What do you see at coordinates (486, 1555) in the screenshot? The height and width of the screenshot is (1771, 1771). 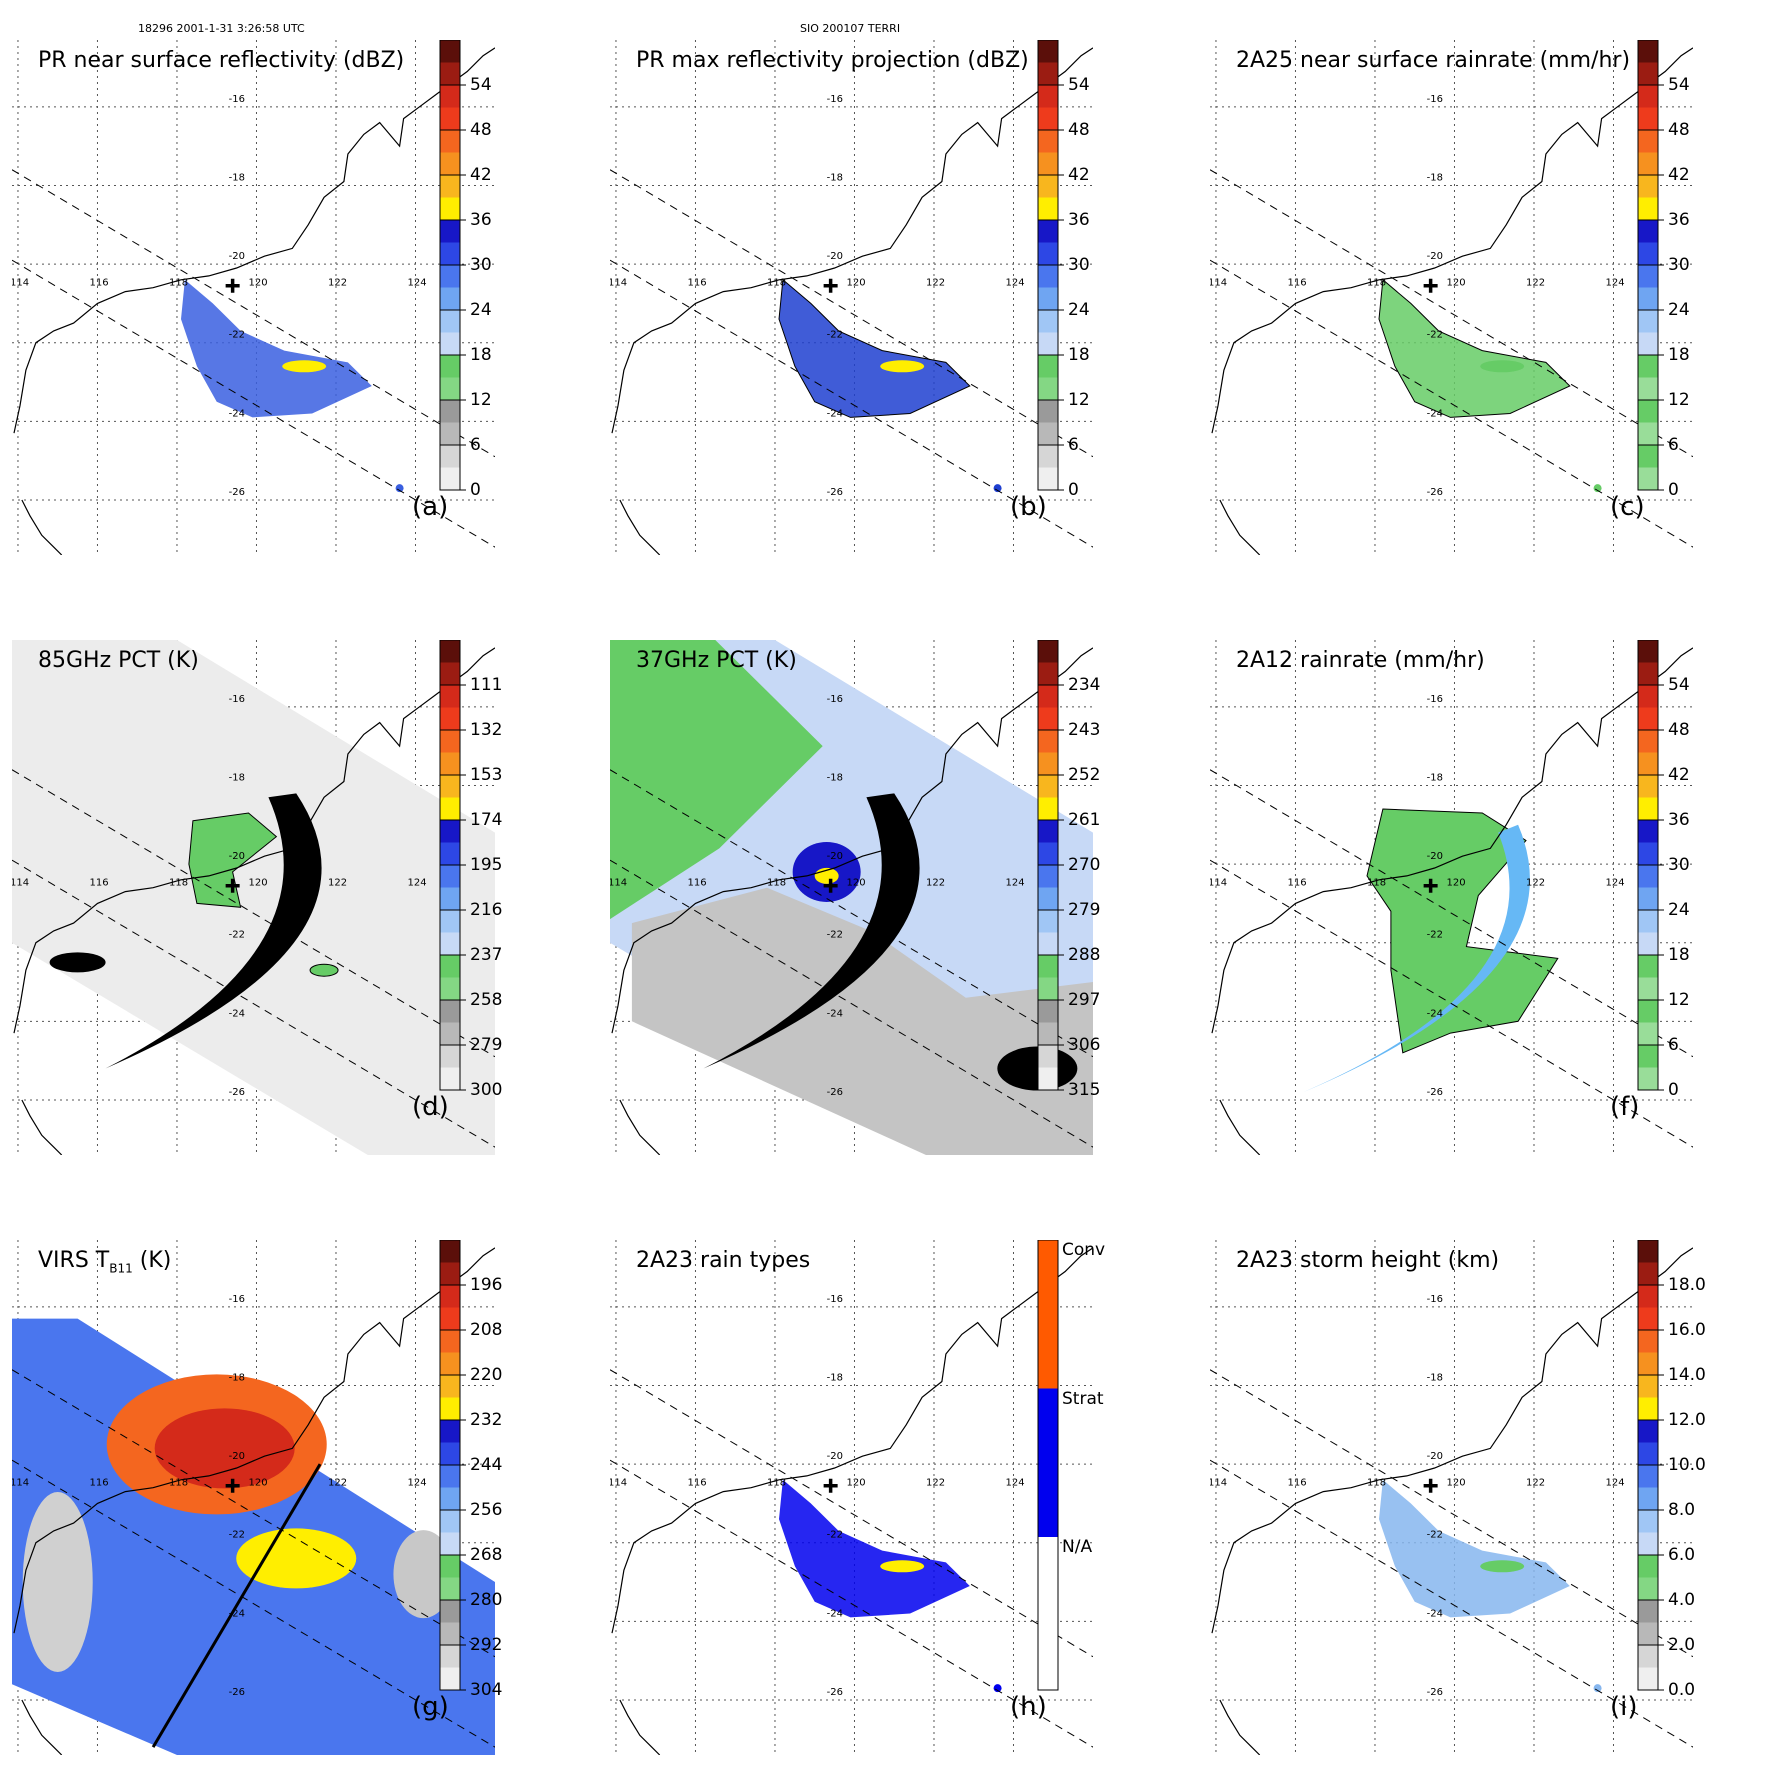 I see `colorbar-label: 268` at bounding box center [486, 1555].